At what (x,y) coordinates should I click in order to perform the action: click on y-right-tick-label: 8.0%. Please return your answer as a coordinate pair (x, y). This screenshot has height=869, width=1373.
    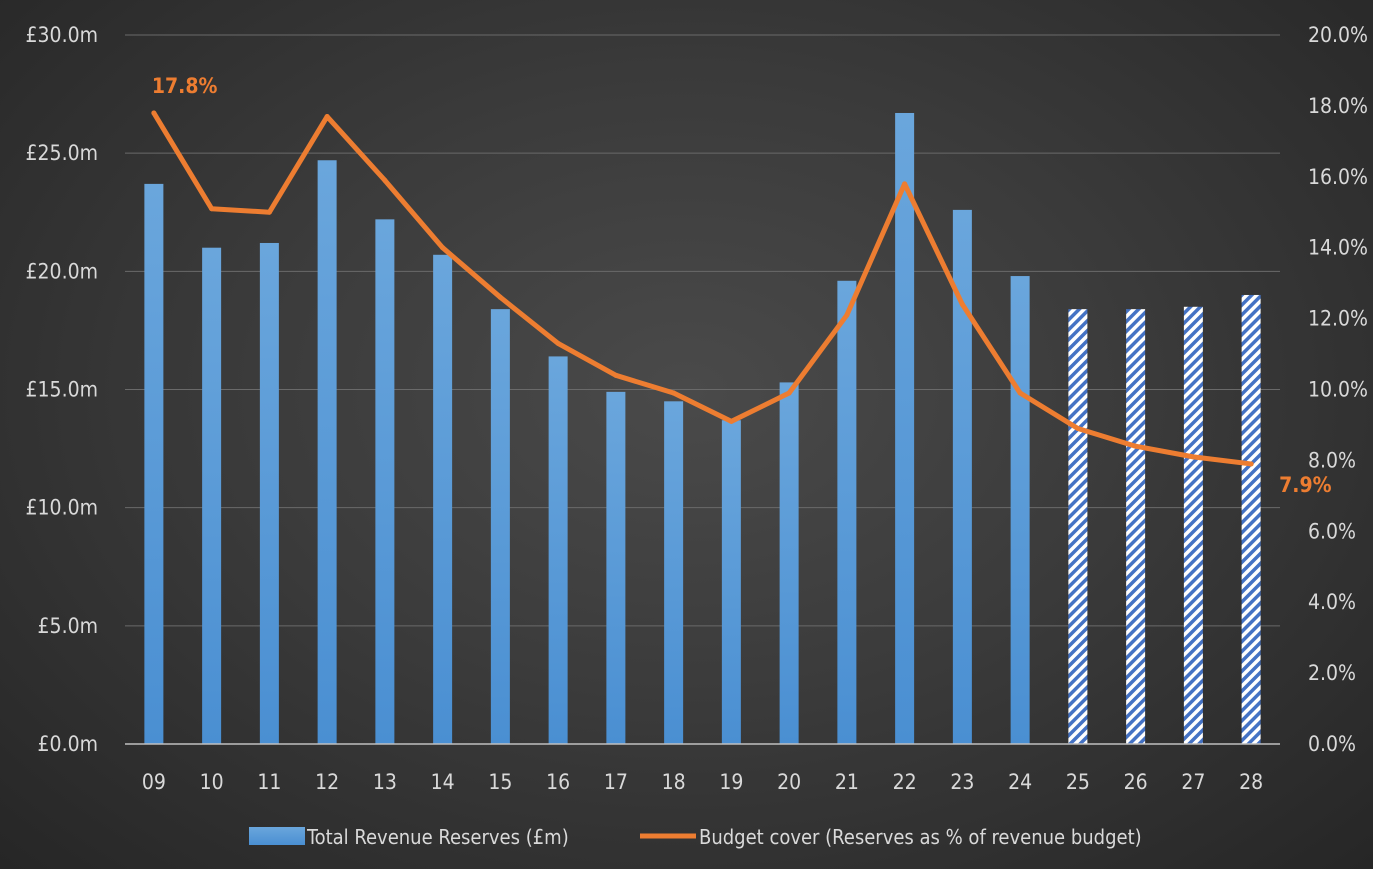
    Looking at the image, I should click on (1332, 460).